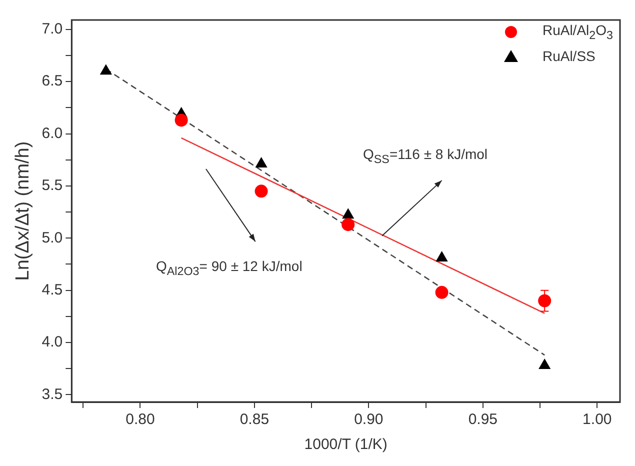  Describe the element at coordinates (346, 445) in the screenshot. I see `x-axis-title: 1000/T (1/K)` at that location.